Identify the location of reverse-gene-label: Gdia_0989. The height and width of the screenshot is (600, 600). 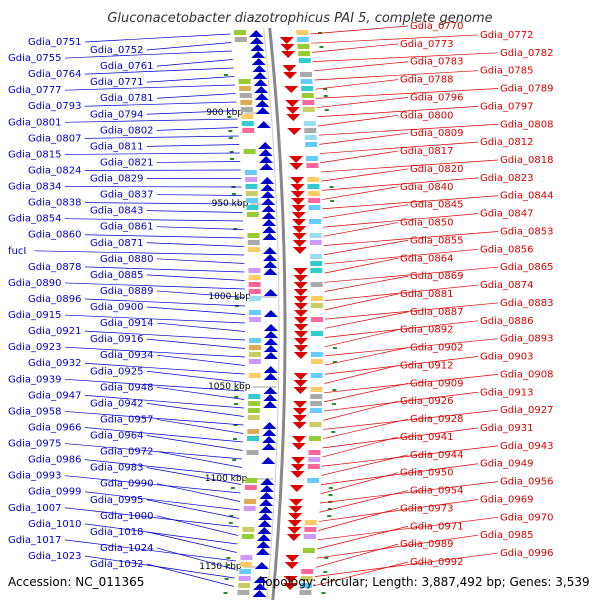
(426, 544).